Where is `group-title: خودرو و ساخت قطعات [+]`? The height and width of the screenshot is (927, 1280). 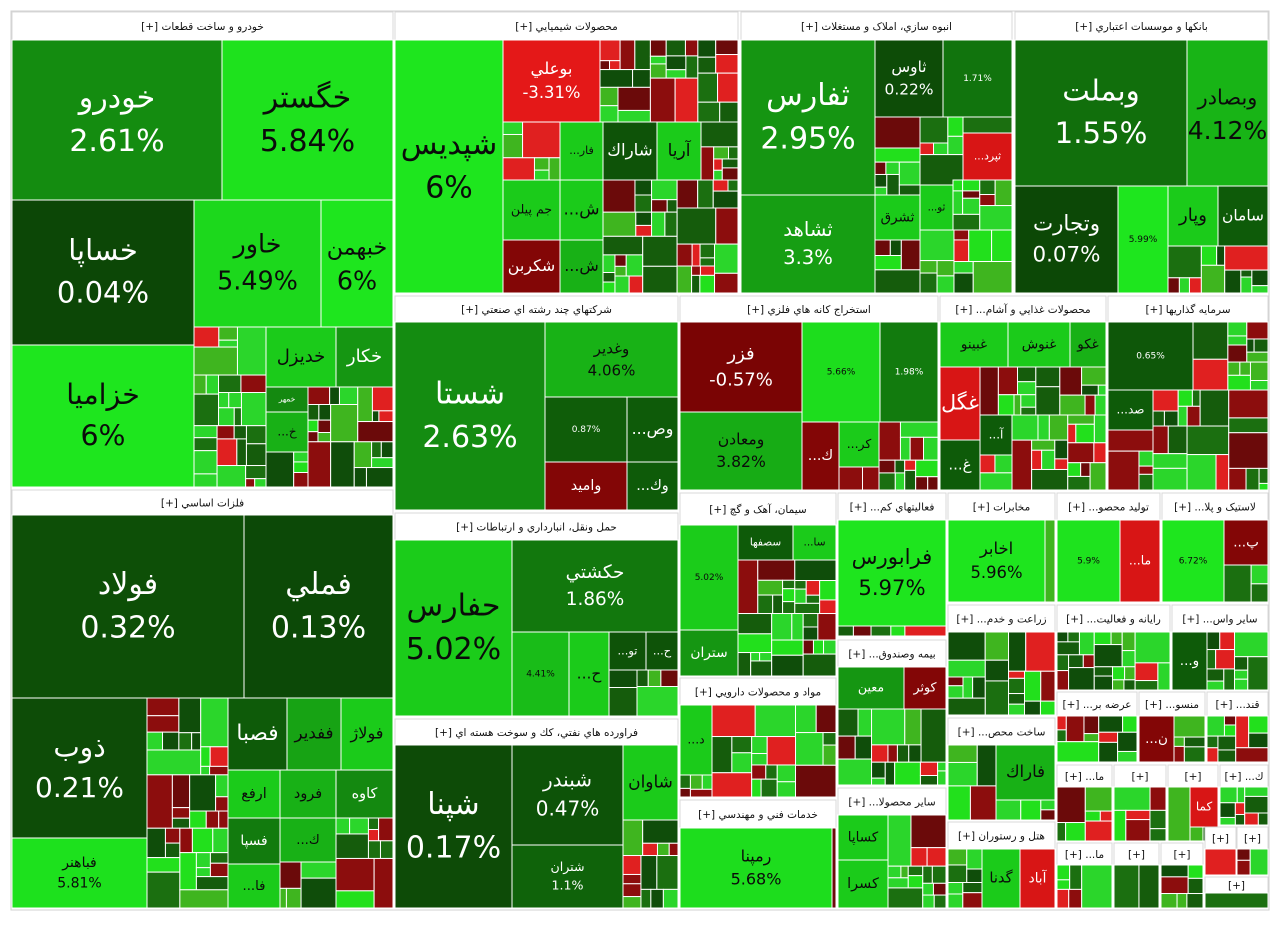 group-title: خودرو و ساخت قطعات [+] is located at coordinates (202, 27).